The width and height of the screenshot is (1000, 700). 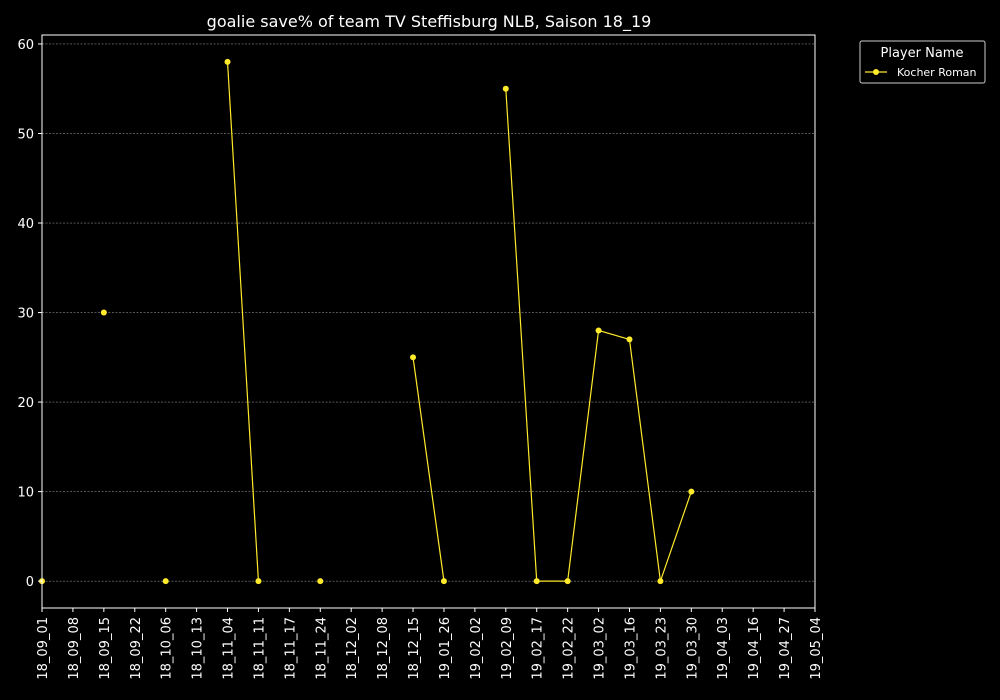 What do you see at coordinates (816, 648) in the screenshot?
I see `x-tick-label: 19_05_04` at bounding box center [816, 648].